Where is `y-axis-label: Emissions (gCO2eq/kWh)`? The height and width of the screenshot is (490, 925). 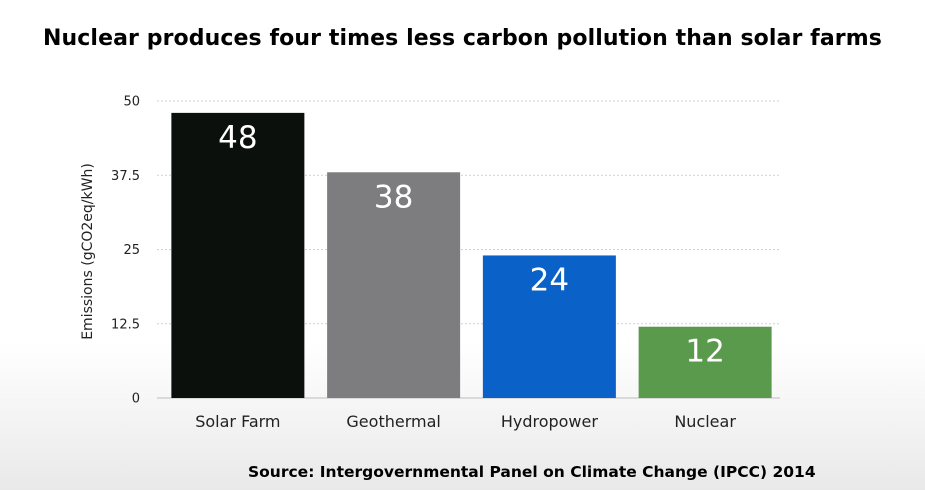 y-axis-label: Emissions (gCO2eq/kWh) is located at coordinates (88, 251).